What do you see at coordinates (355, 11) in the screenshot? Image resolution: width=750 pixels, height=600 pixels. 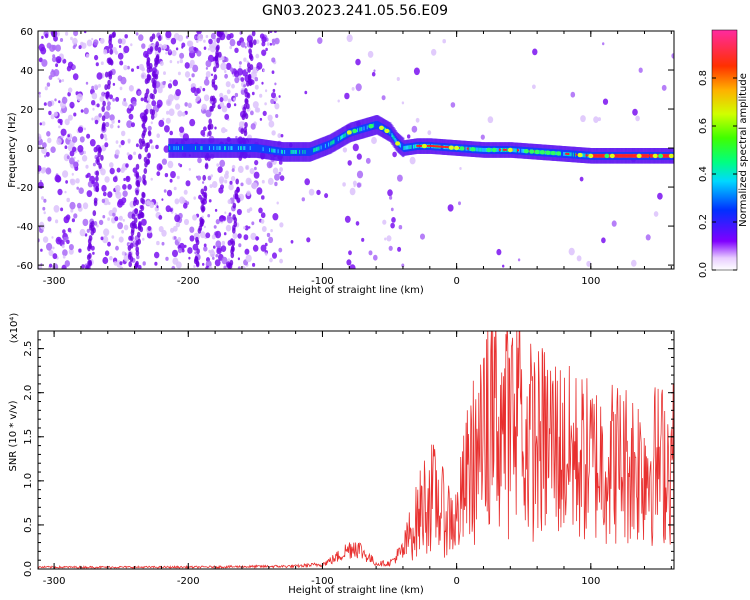 I see `figure-title: GN03.2023.241.05.56.E09` at bounding box center [355, 11].